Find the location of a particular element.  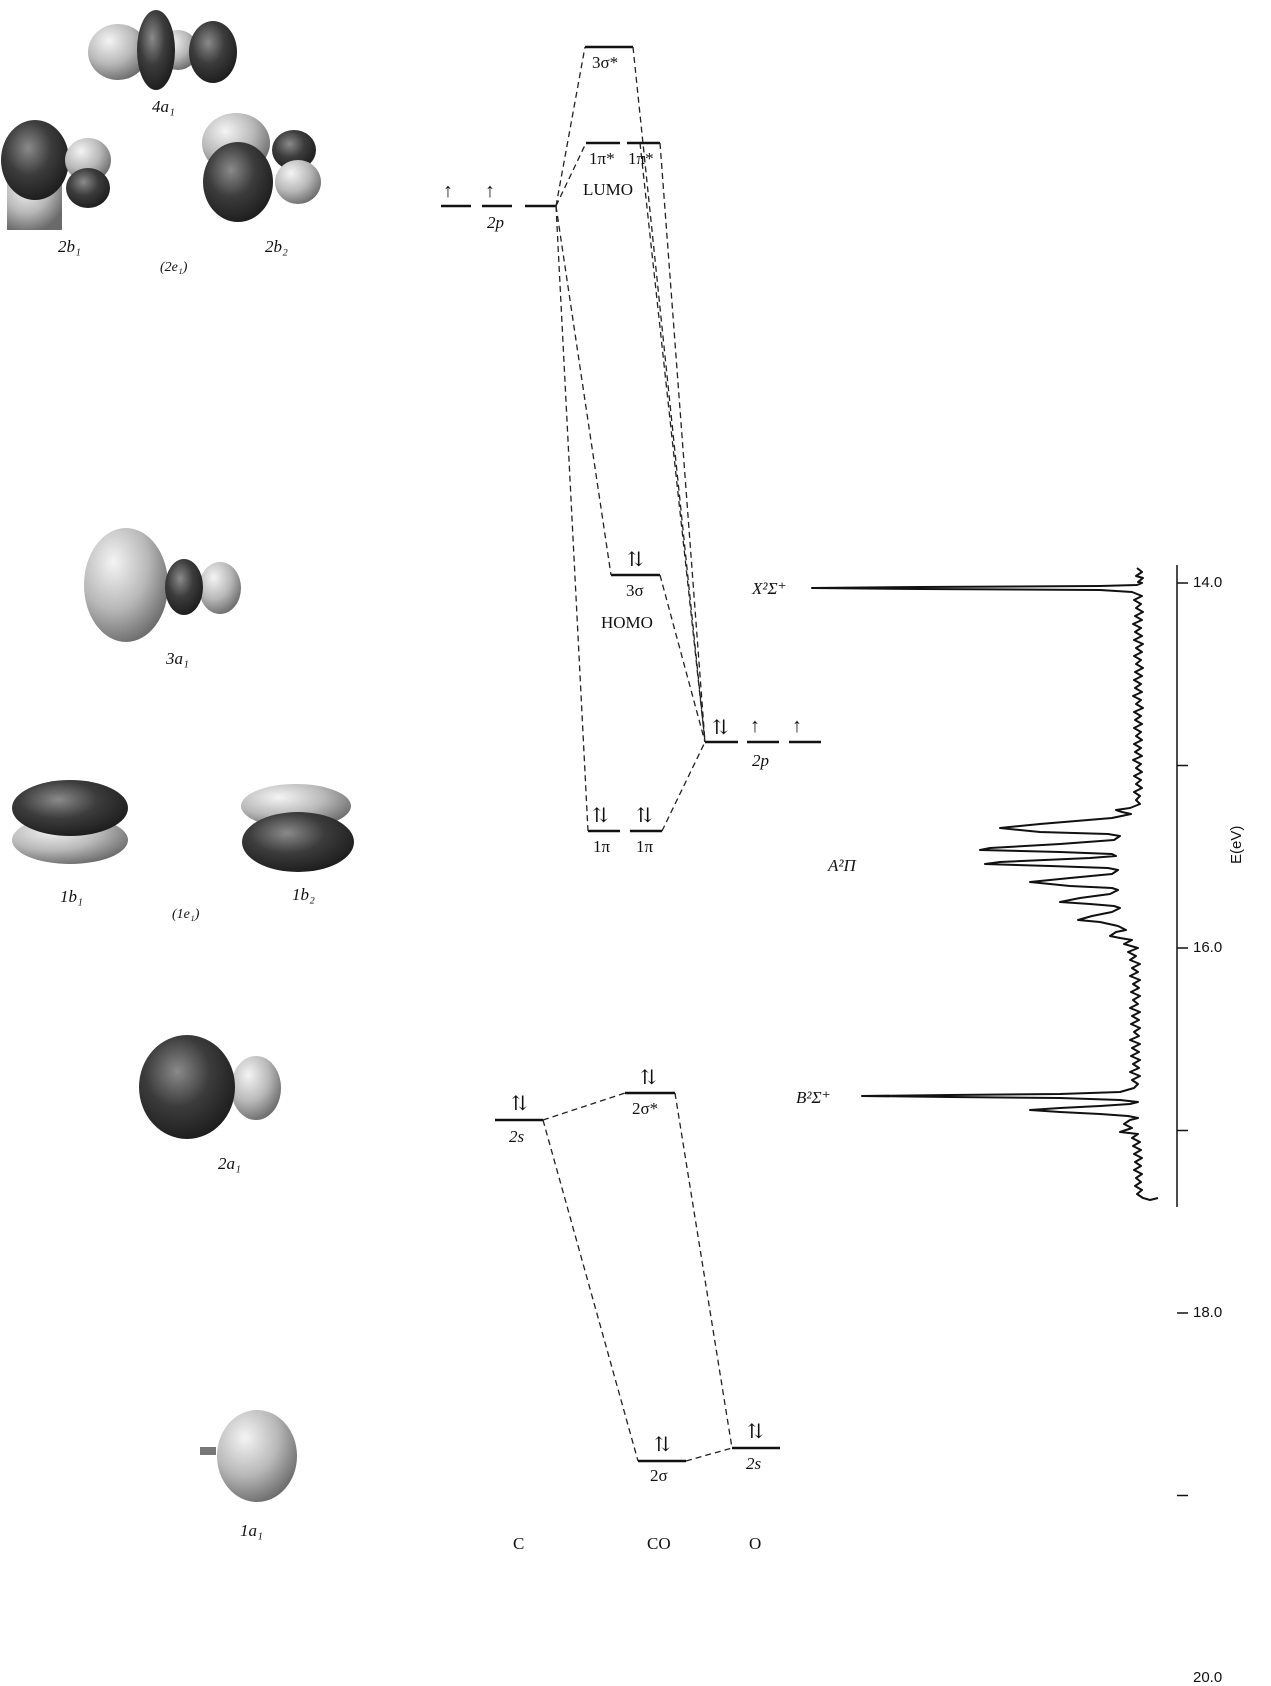

axis-tick-label: 16.0 is located at coordinates (1208, 947).